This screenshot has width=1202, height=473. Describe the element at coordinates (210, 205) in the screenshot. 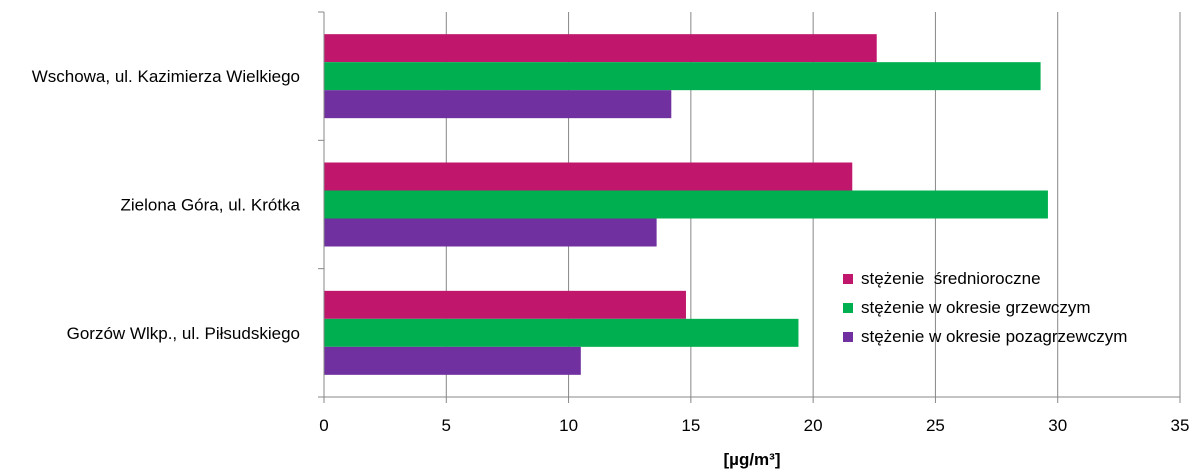

I see `category-label-1: Zielona Góra, ul. Krótka` at that location.